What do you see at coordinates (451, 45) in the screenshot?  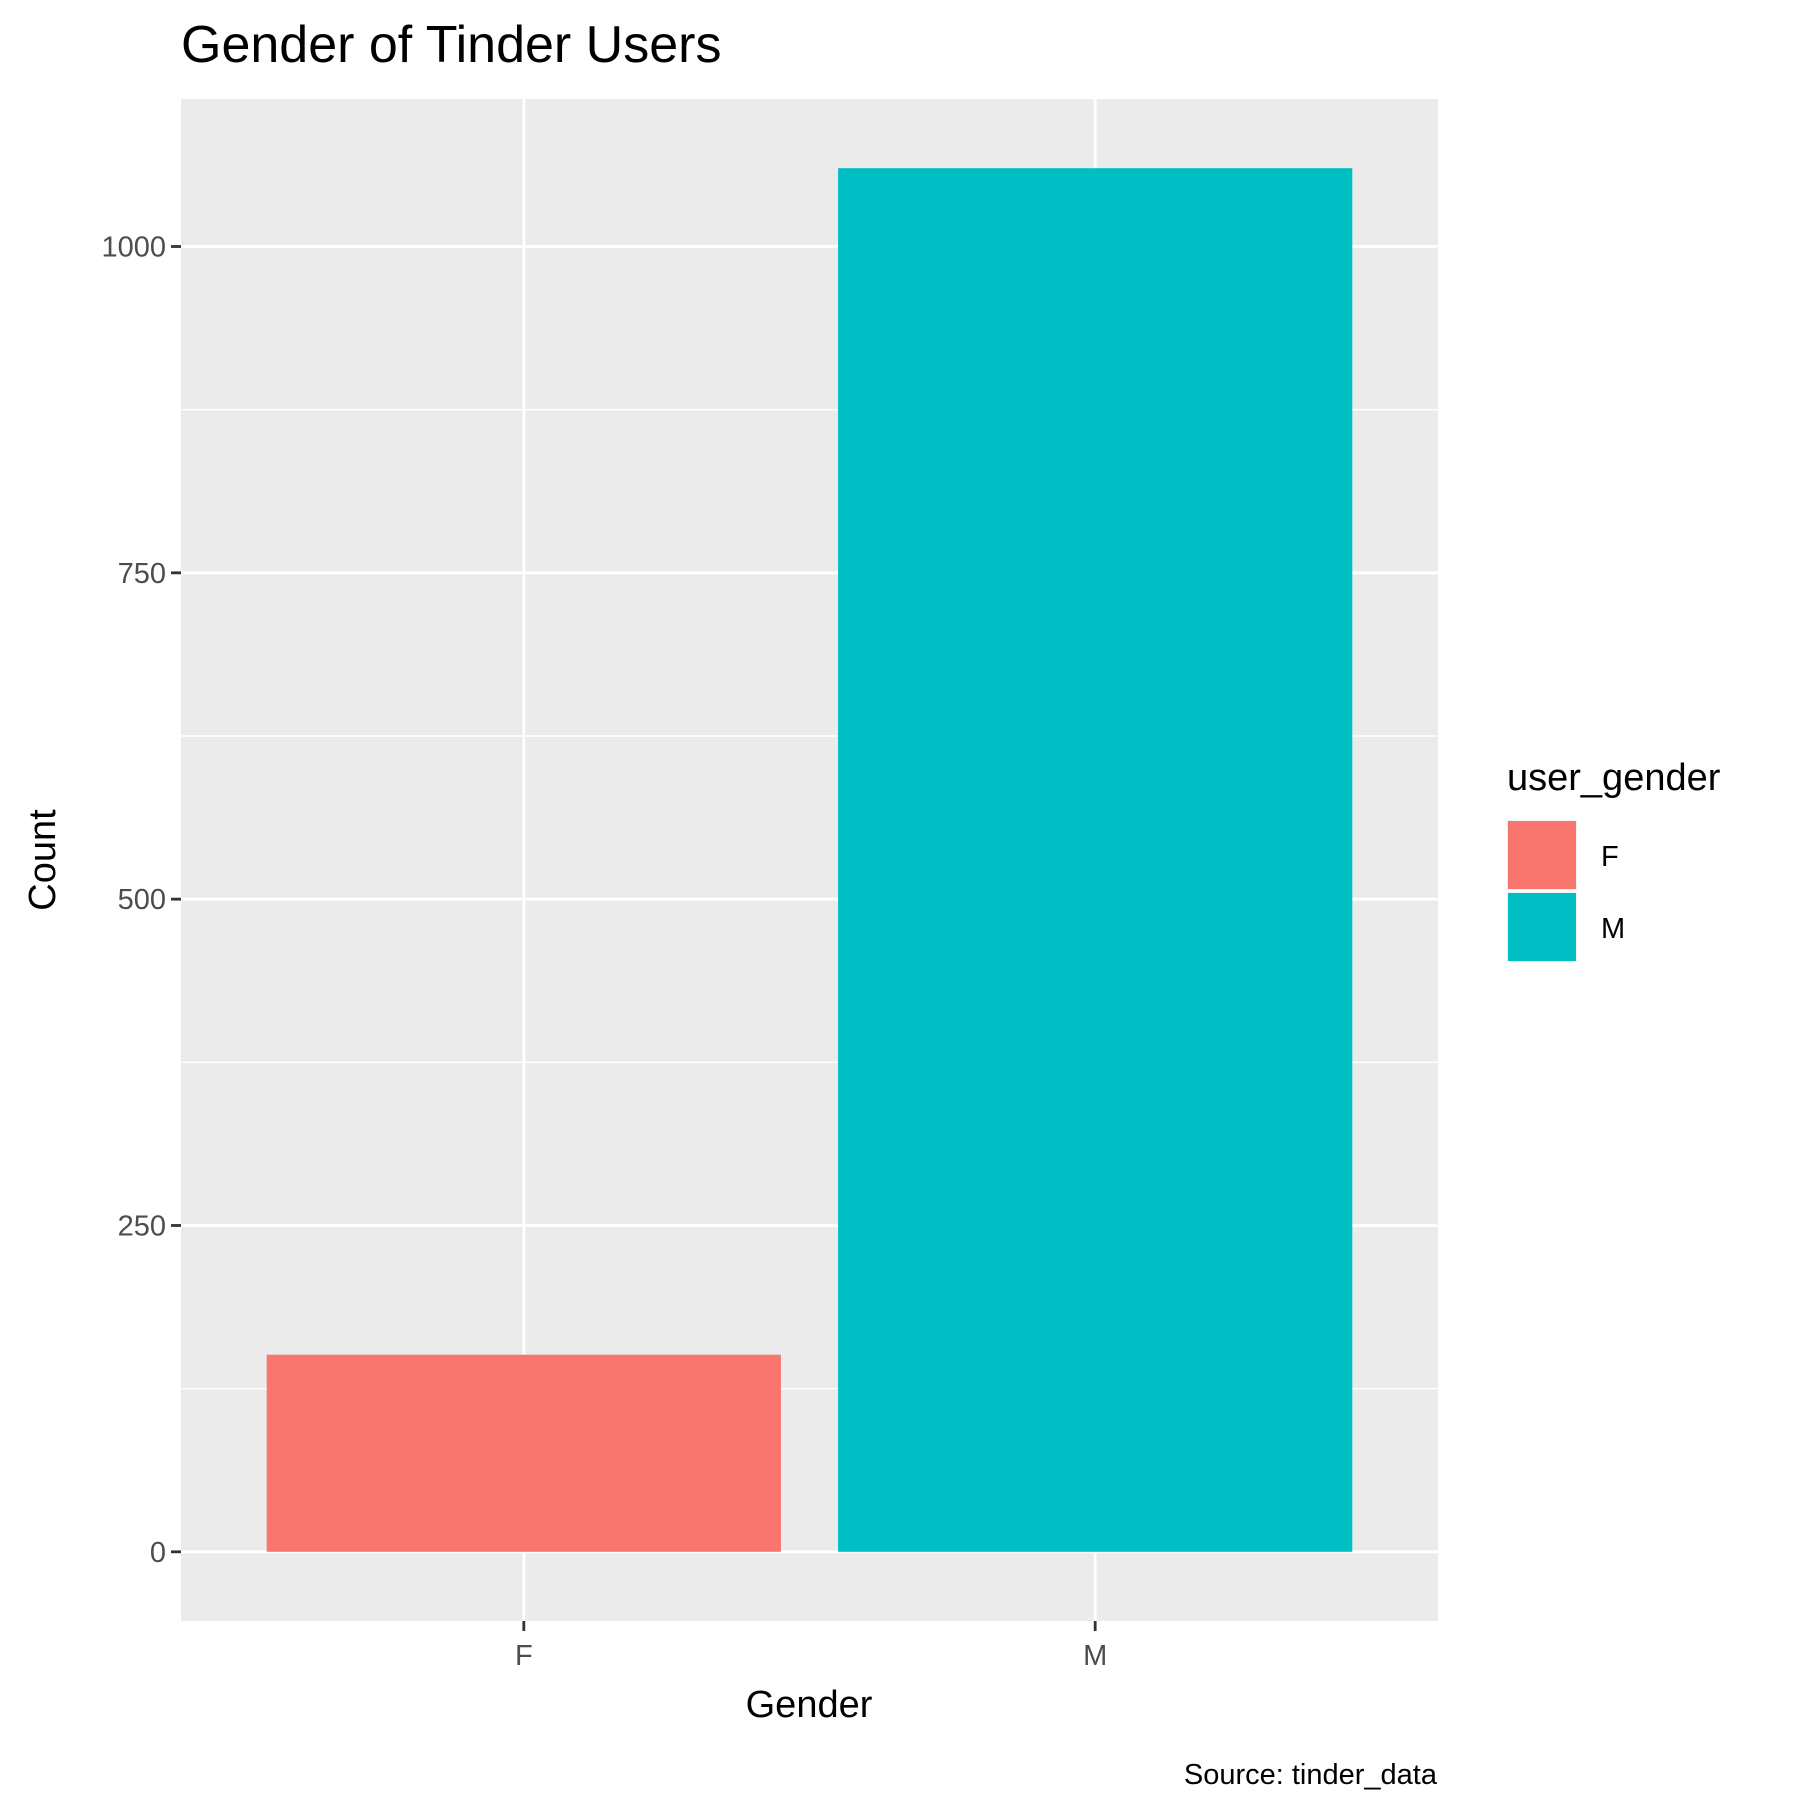 I see `chart-title: Gender of Tinder Users` at bounding box center [451, 45].